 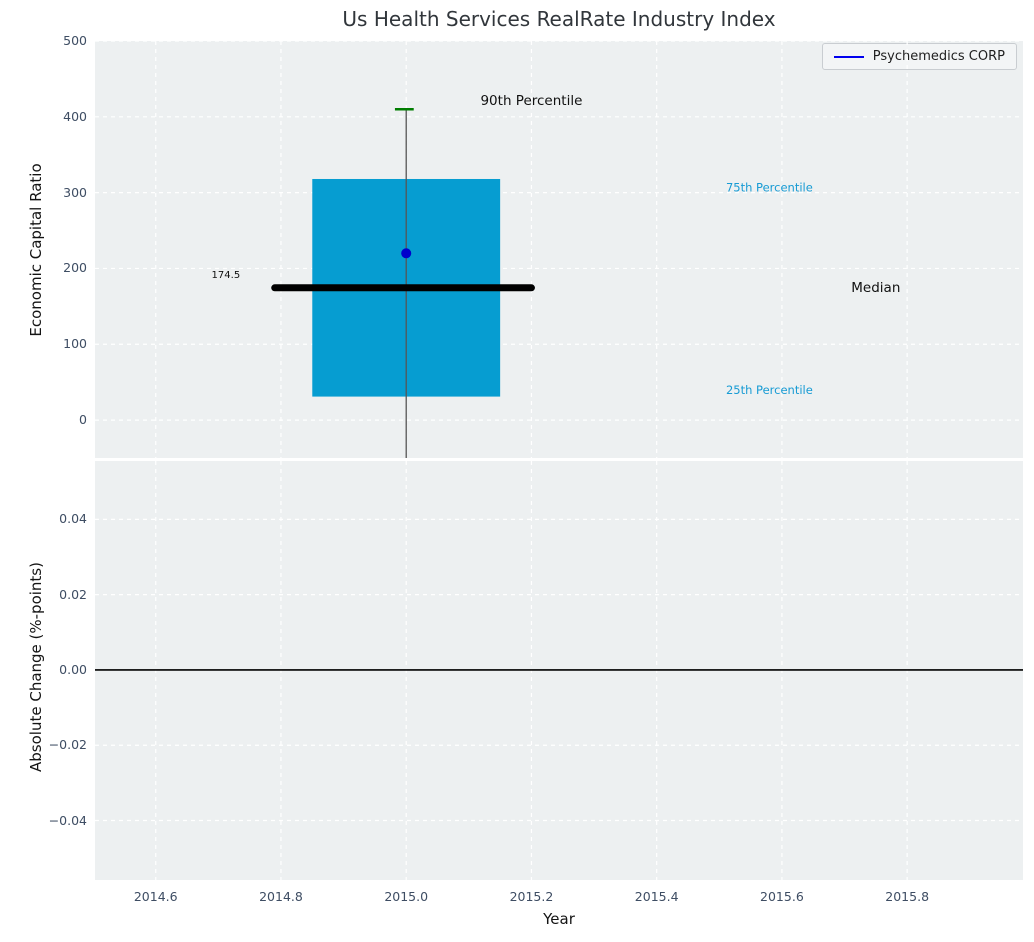 What do you see at coordinates (226, 275) in the screenshot?
I see `median-value-label: 174.5` at bounding box center [226, 275].